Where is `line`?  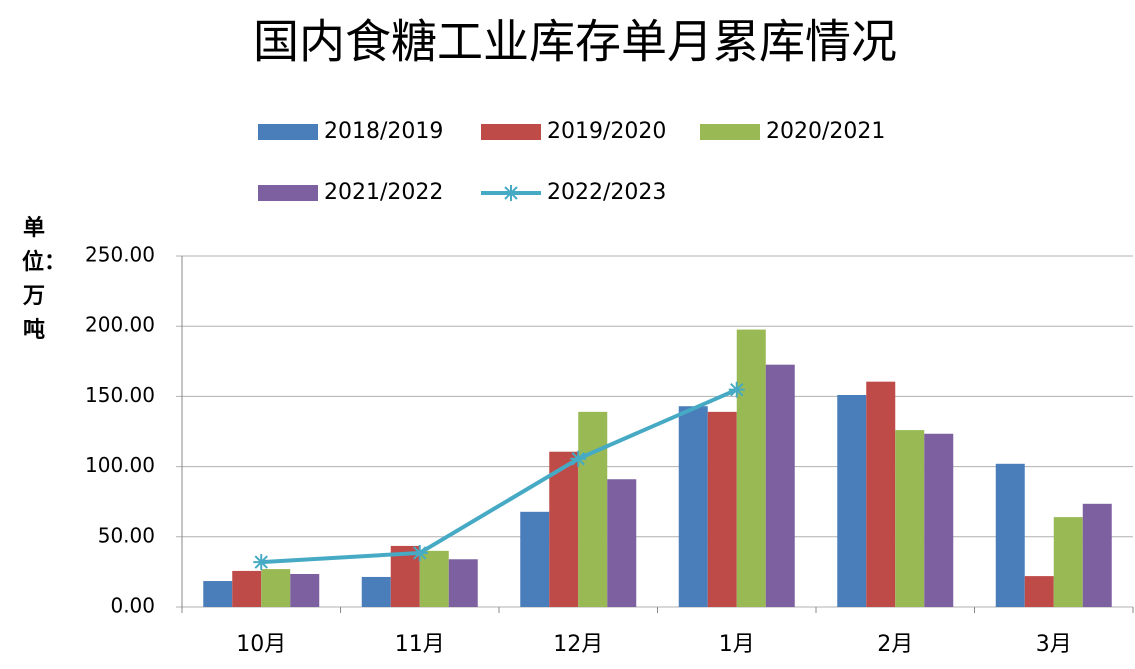 line is located at coordinates (499, 476).